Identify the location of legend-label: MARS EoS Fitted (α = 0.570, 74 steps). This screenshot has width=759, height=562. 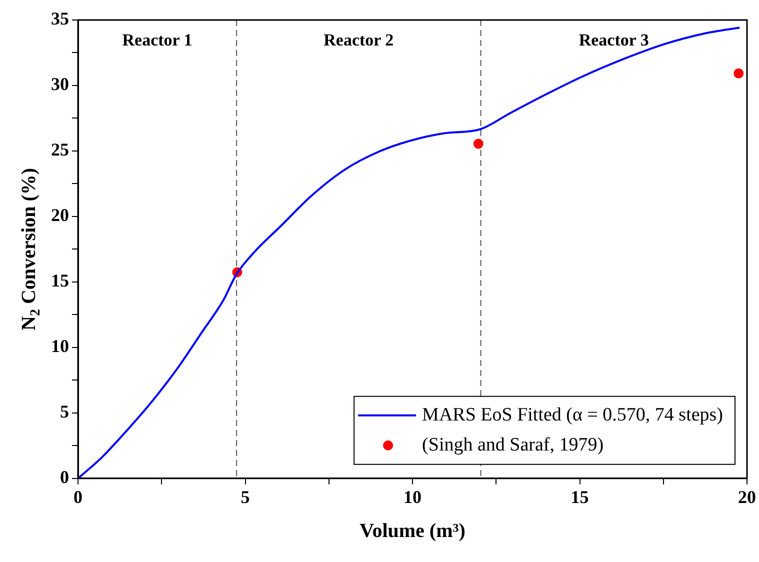
(573, 415).